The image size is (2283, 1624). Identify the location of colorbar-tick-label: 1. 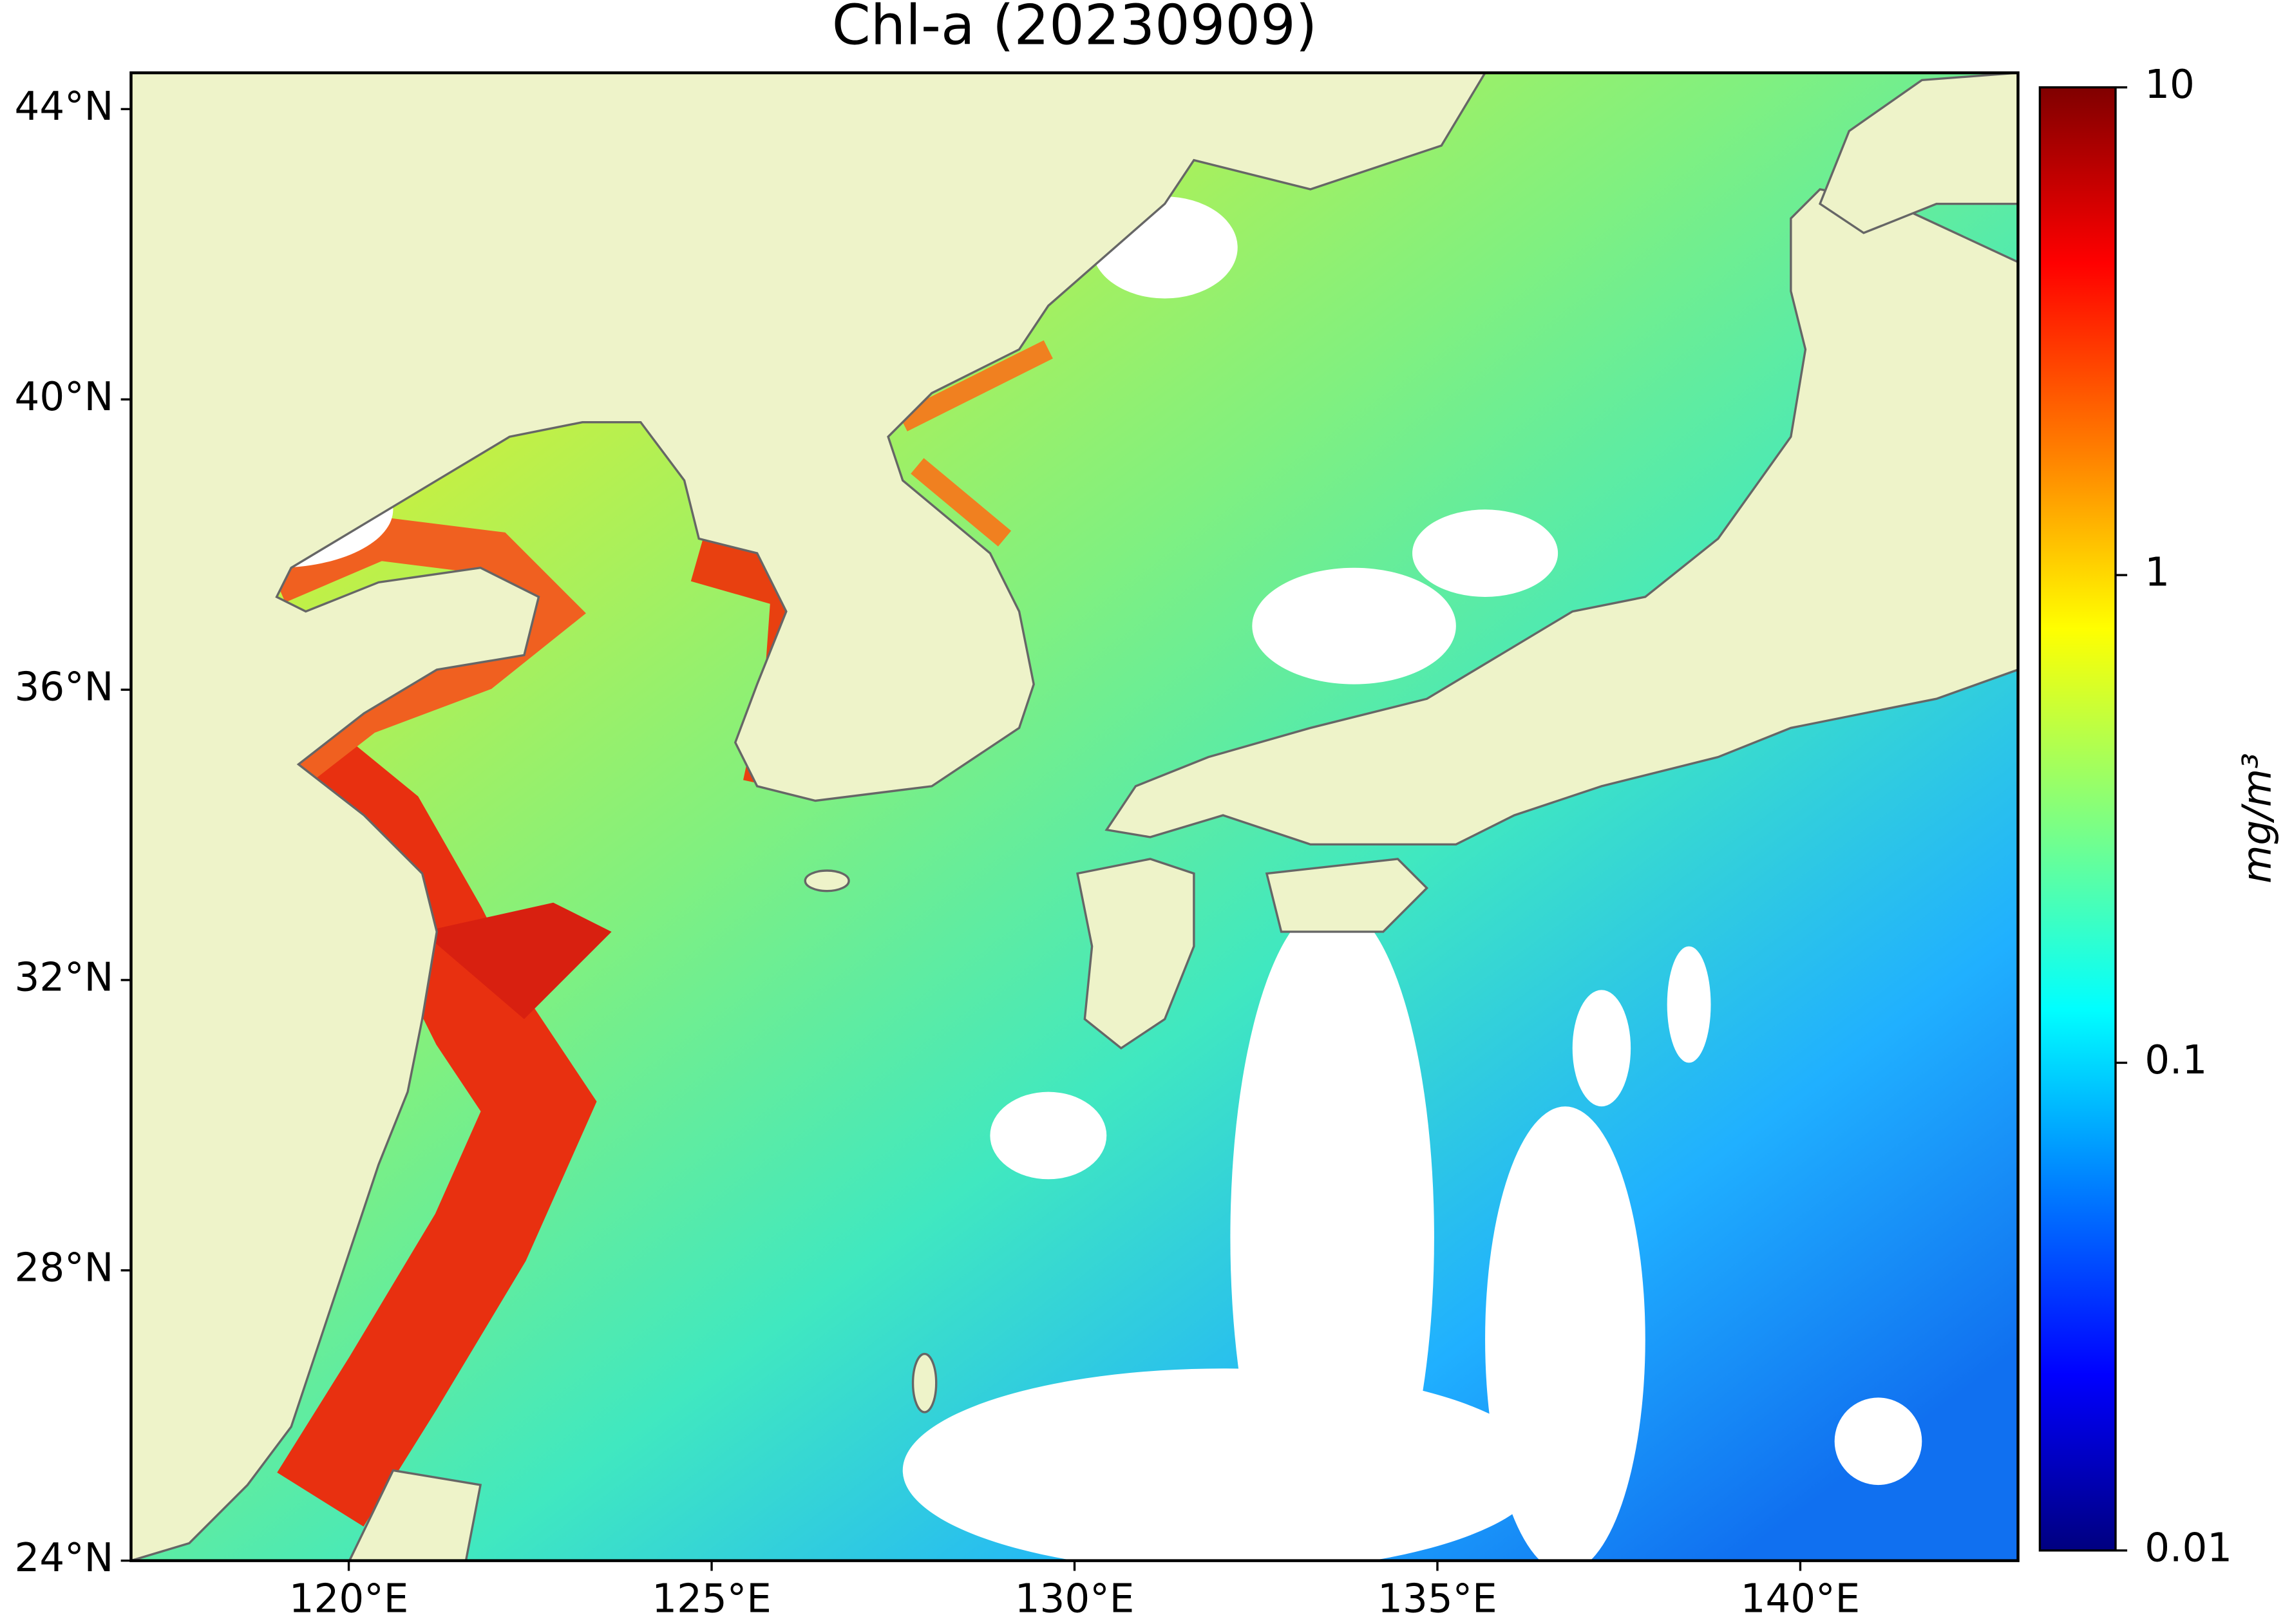
(2157, 573).